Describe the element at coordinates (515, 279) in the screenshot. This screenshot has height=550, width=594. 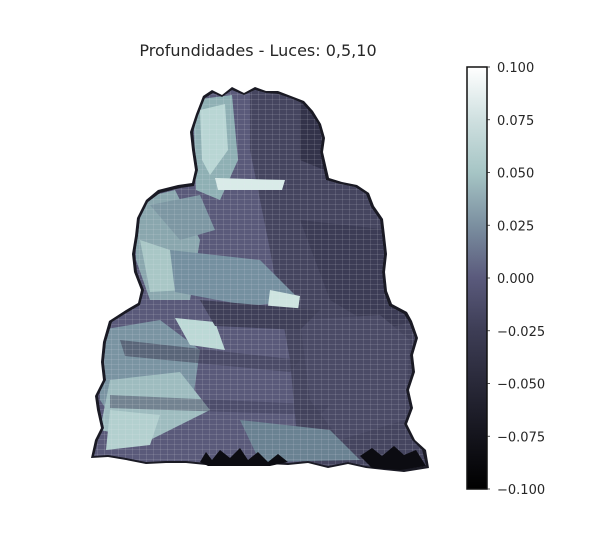
I see `colorbar-tick-label: 0.000` at that location.